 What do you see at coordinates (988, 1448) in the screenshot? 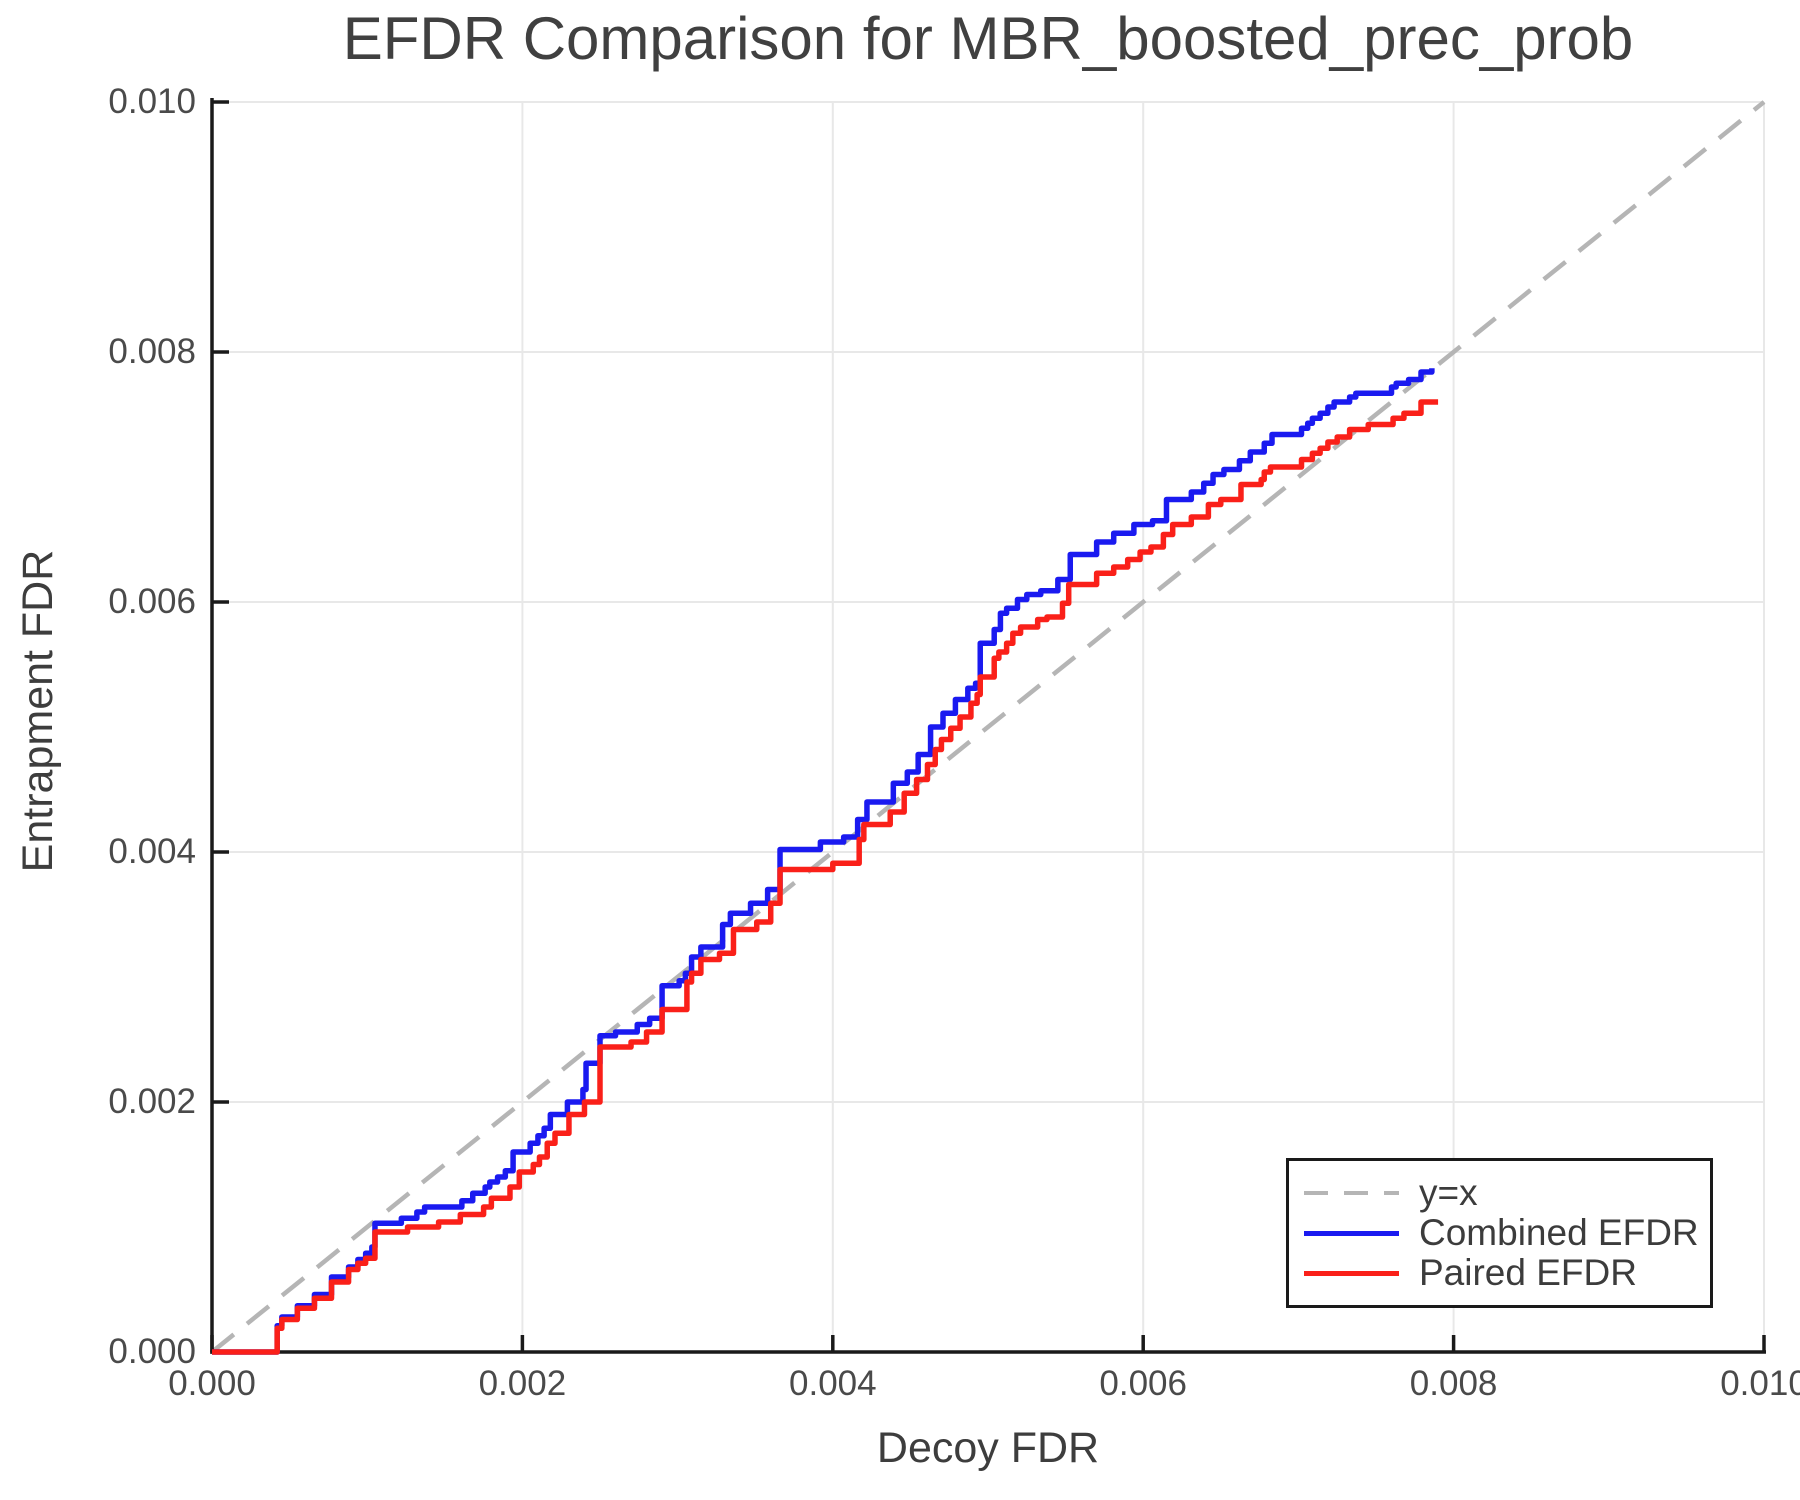
I see `x-axis-label: Decoy FDR` at bounding box center [988, 1448].